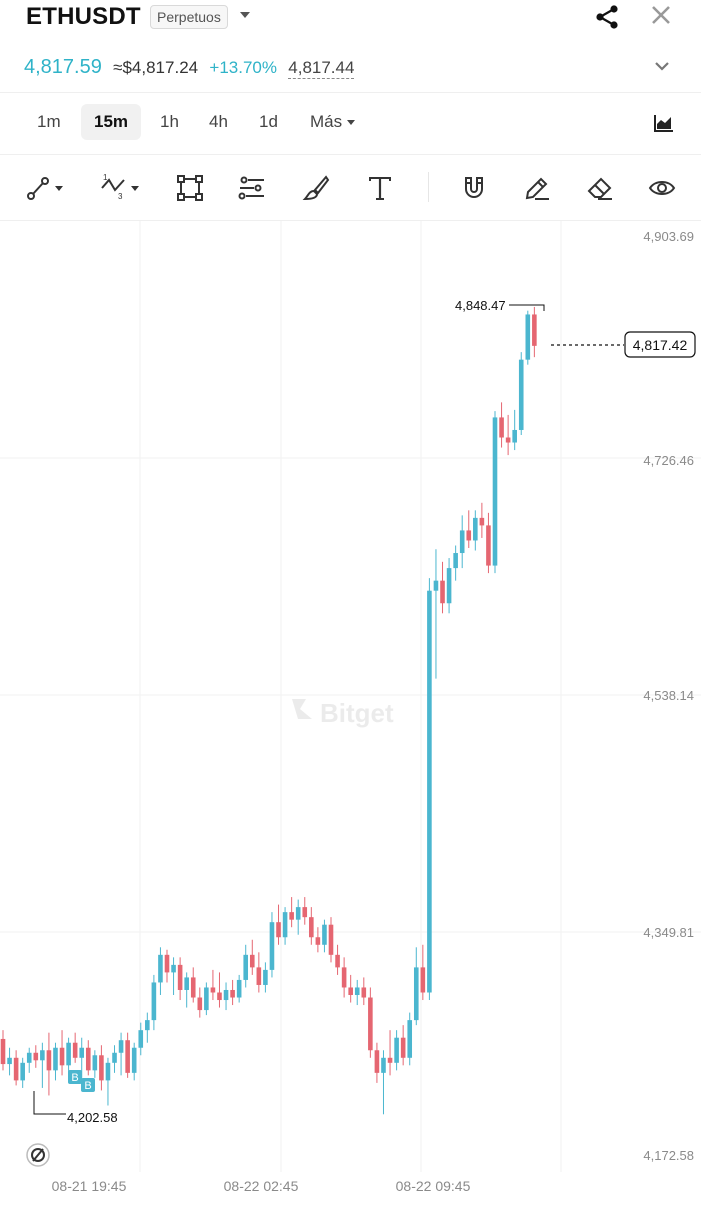  What do you see at coordinates (428, 187) in the screenshot?
I see `toolbar-divider` at bounding box center [428, 187].